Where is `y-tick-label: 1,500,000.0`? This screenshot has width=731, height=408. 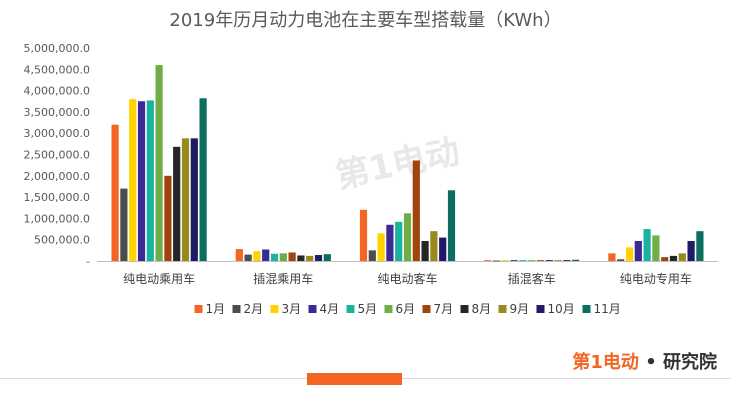 y-tick-label: 1,500,000.0 is located at coordinates (57, 197).